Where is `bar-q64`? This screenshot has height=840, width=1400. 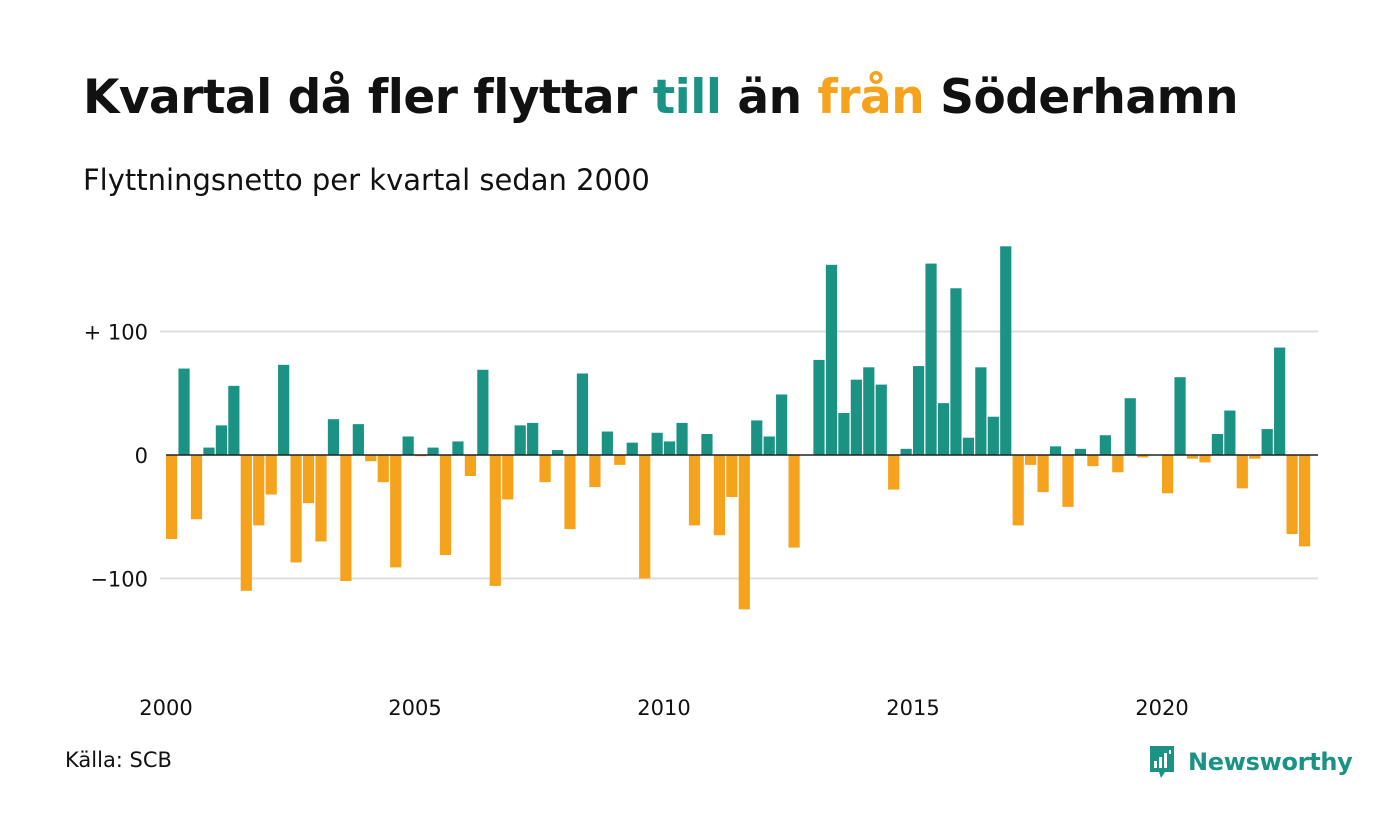
bar-q64 is located at coordinates (956, 371).